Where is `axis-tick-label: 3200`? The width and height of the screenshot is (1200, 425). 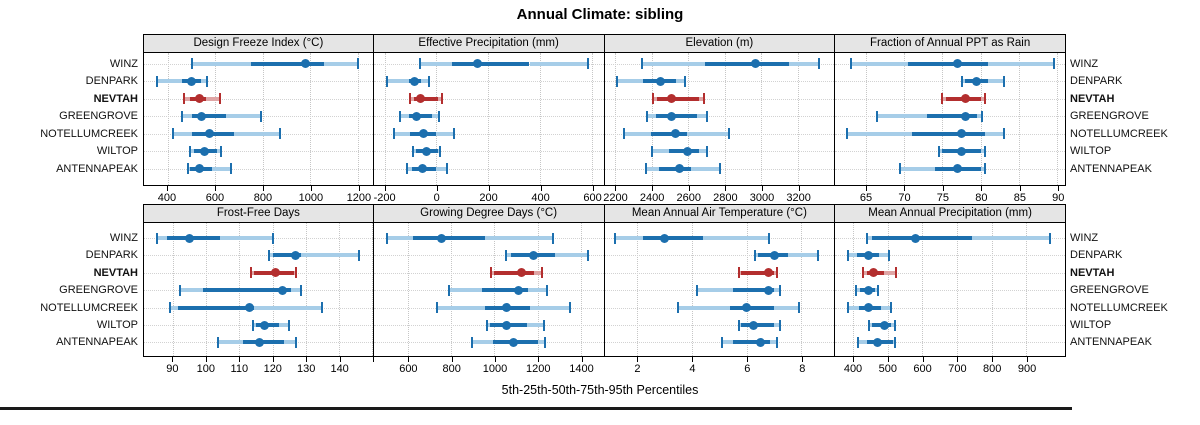 axis-tick-label: 3200 is located at coordinates (798, 198).